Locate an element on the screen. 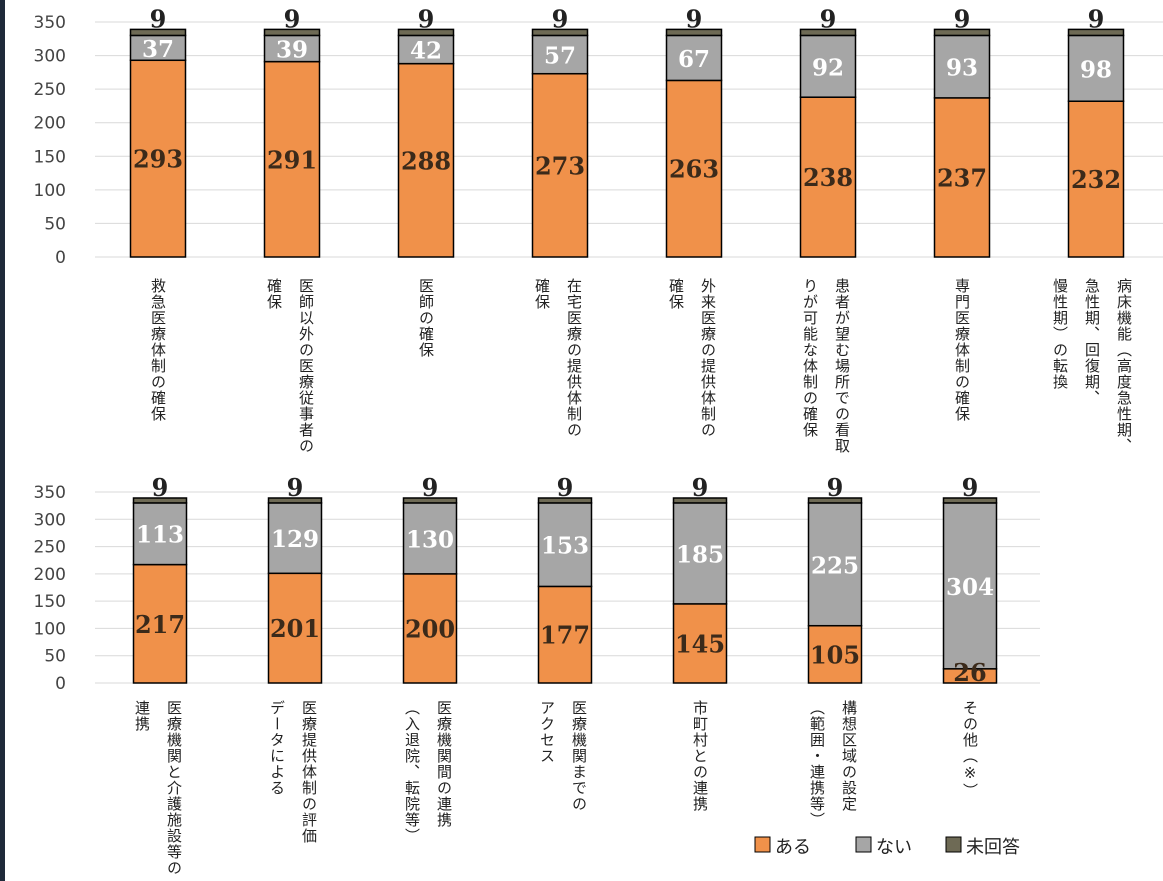 This screenshot has width=1163, height=881. chart-1-category-label: 救急医療体制の確保 is located at coordinates (158, 350).